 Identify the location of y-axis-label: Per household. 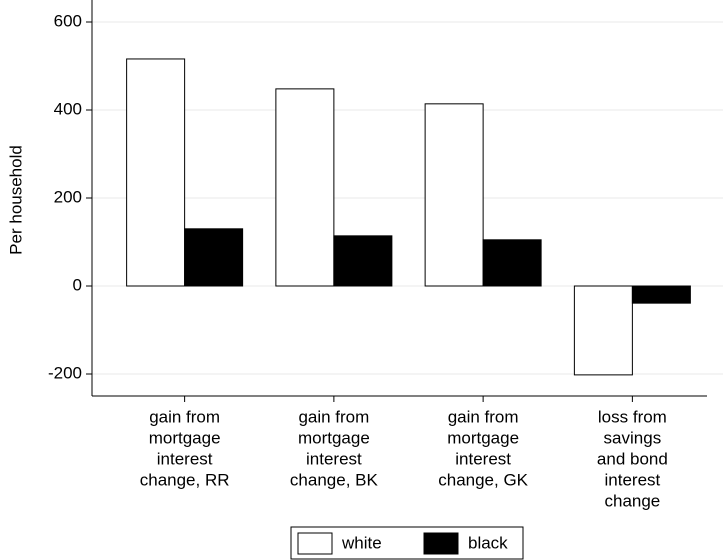
(15, 200).